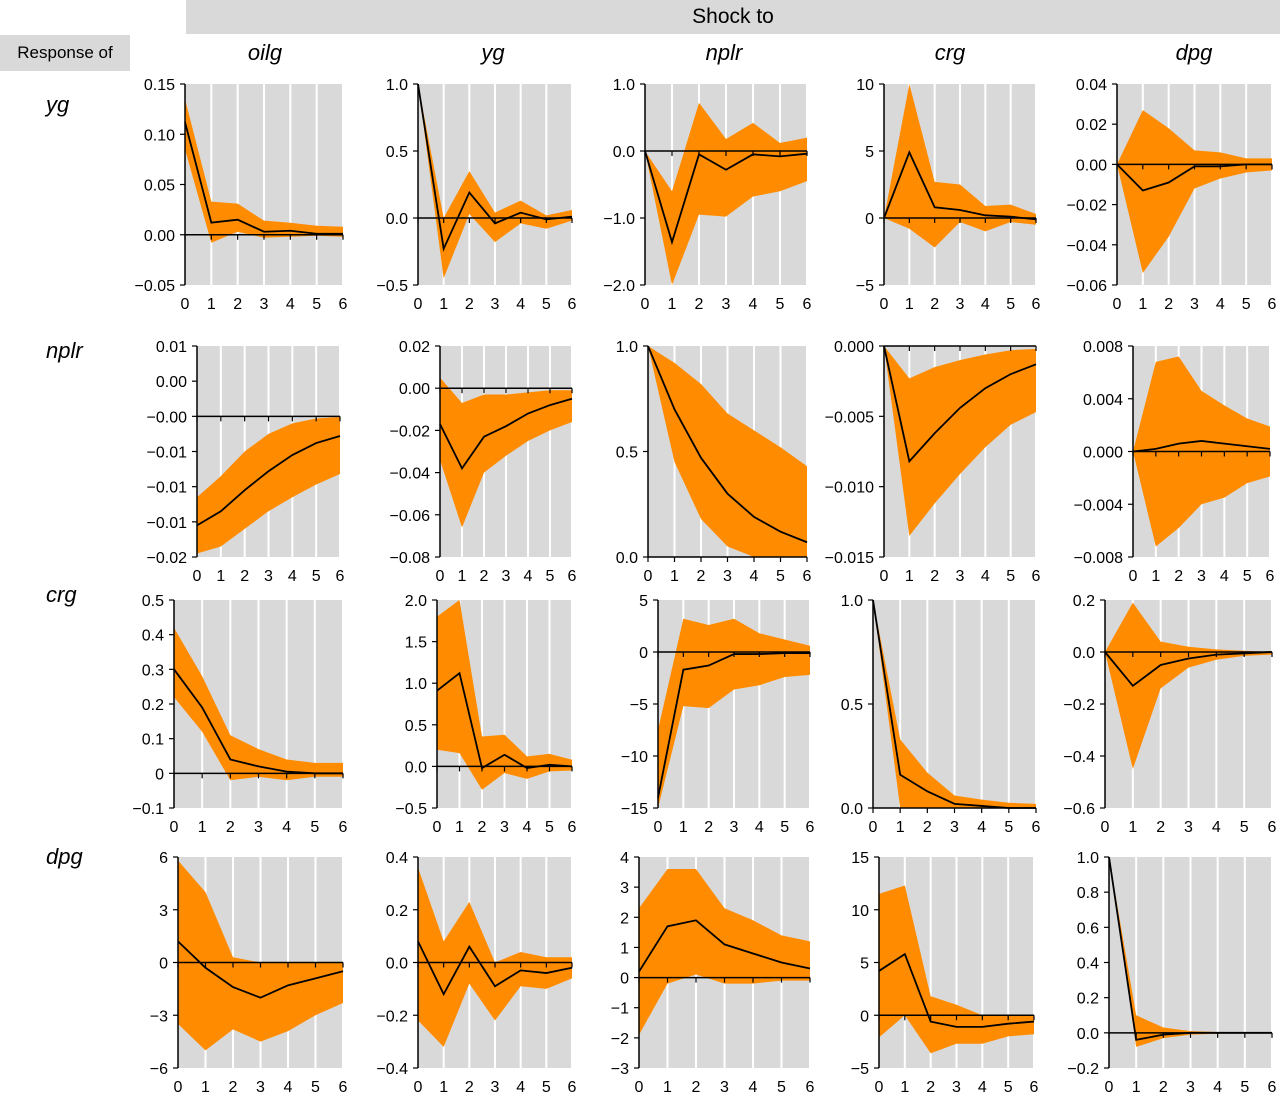  What do you see at coordinates (171, 347) in the screenshot?
I see `y-tick-label: 0.01` at bounding box center [171, 347].